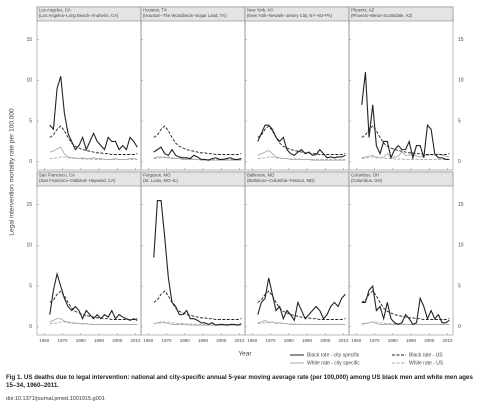 The image size is (488, 408). What do you see at coordinates (365, 175) in the screenshot?
I see `panel-title: Columbus, OH` at bounding box center [365, 175].